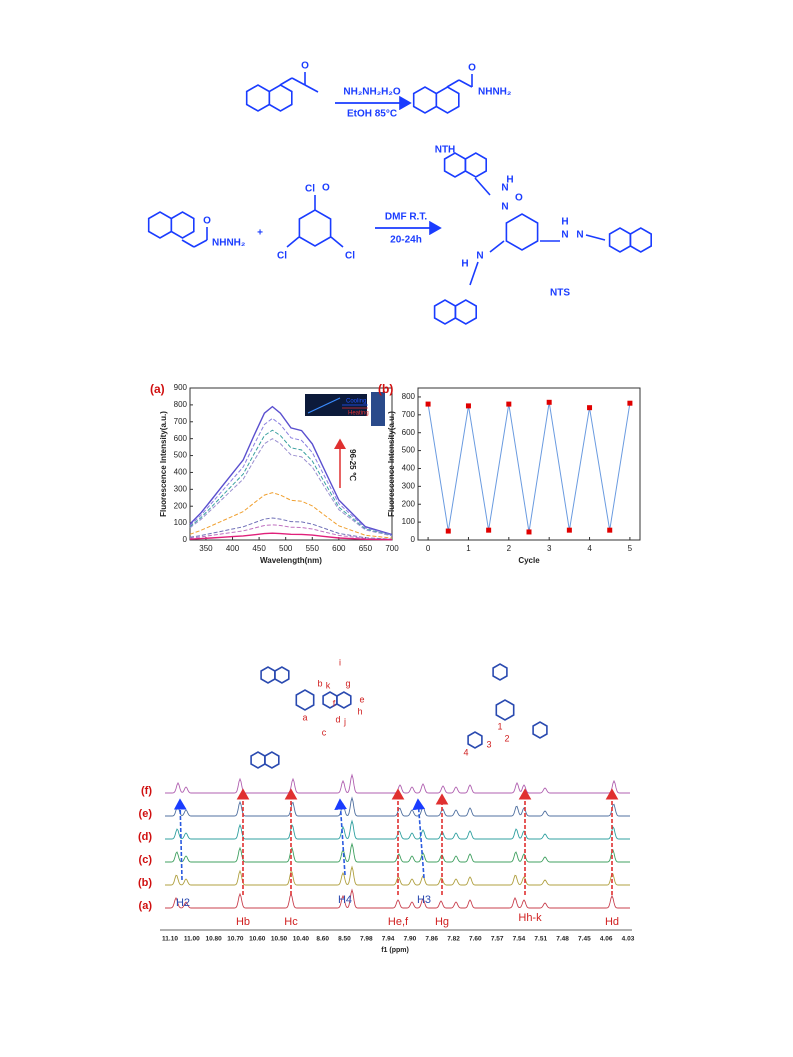  What do you see at coordinates (313, 548) in the screenshot?
I see `x-tick-label: 550` at bounding box center [313, 548].